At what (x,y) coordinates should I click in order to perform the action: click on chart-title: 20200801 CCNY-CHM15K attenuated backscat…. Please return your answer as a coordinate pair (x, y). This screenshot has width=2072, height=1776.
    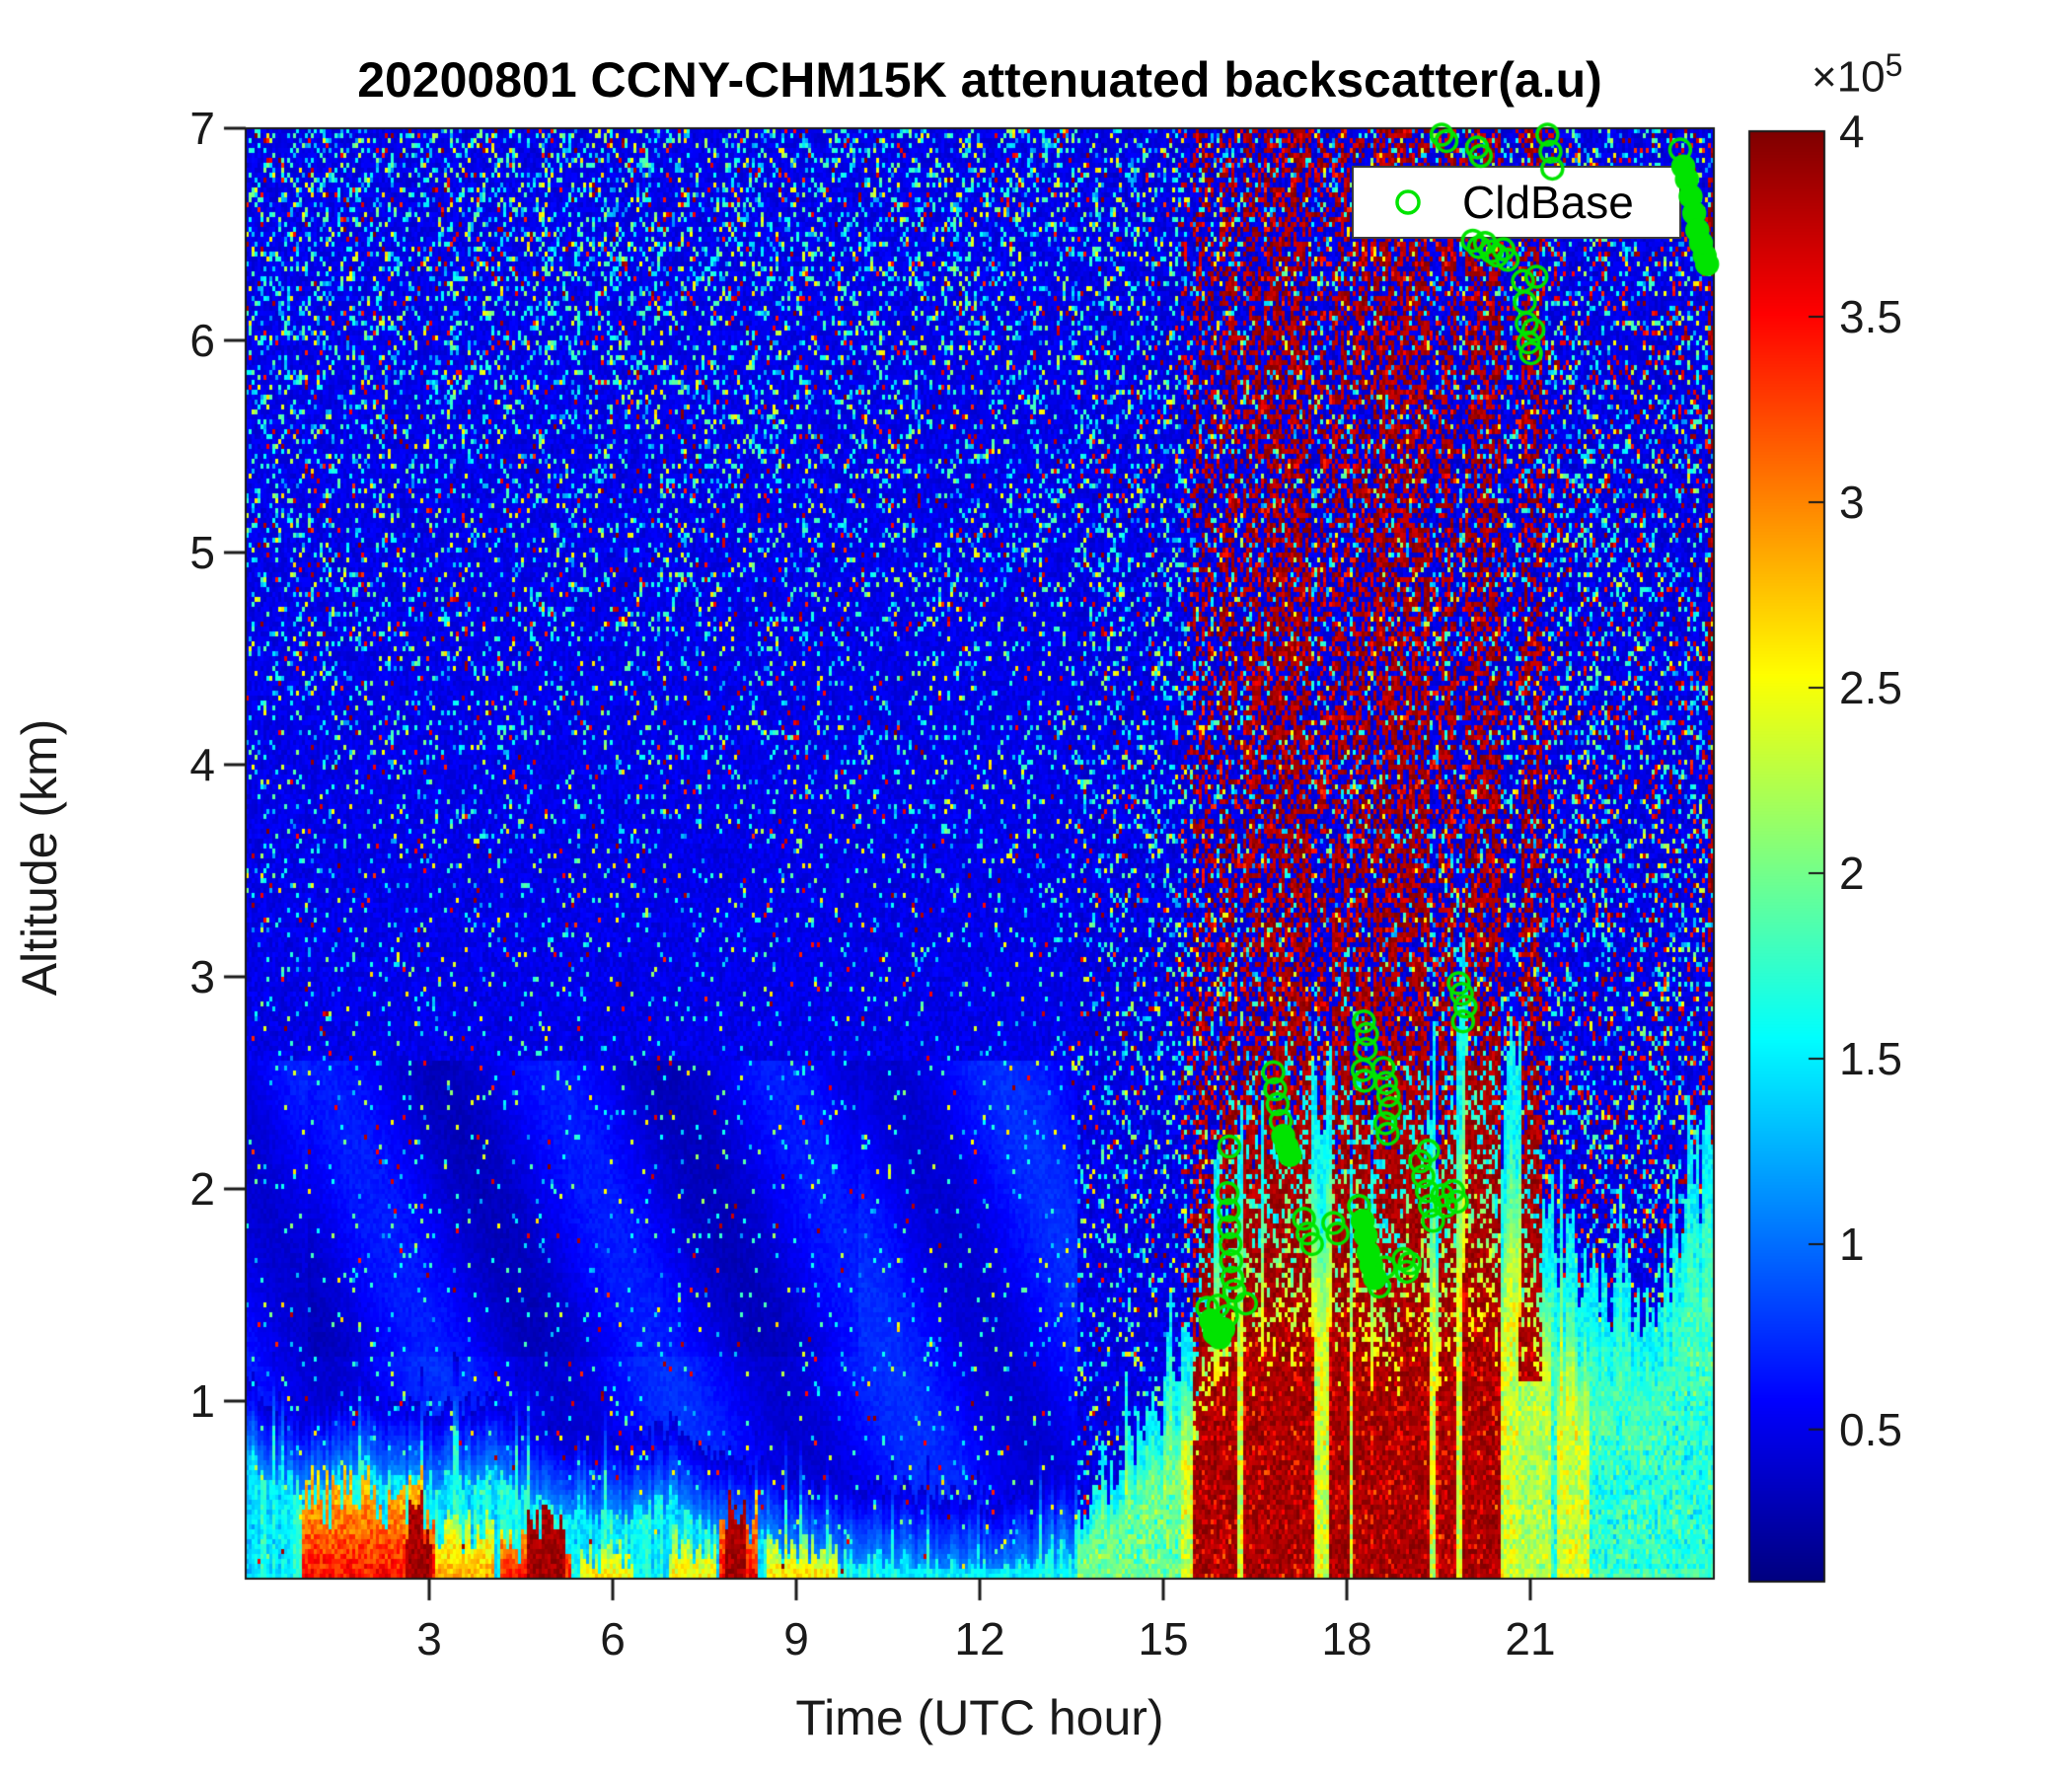
    Looking at the image, I should click on (980, 80).